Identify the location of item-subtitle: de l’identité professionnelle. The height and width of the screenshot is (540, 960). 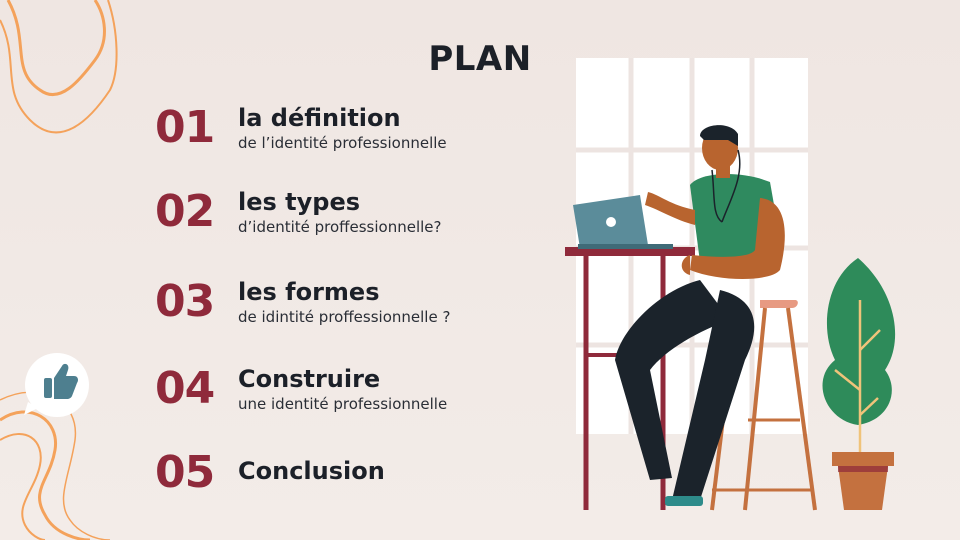
(342, 143).